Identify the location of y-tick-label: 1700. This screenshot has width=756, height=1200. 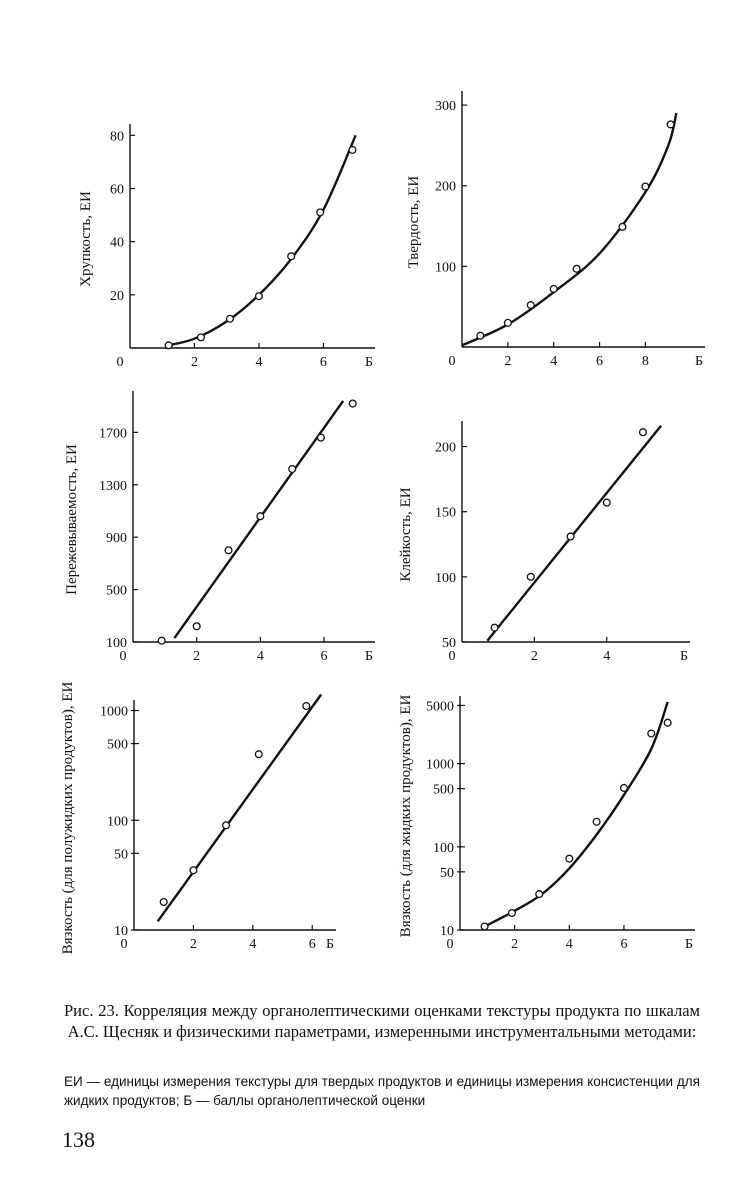
(113, 433).